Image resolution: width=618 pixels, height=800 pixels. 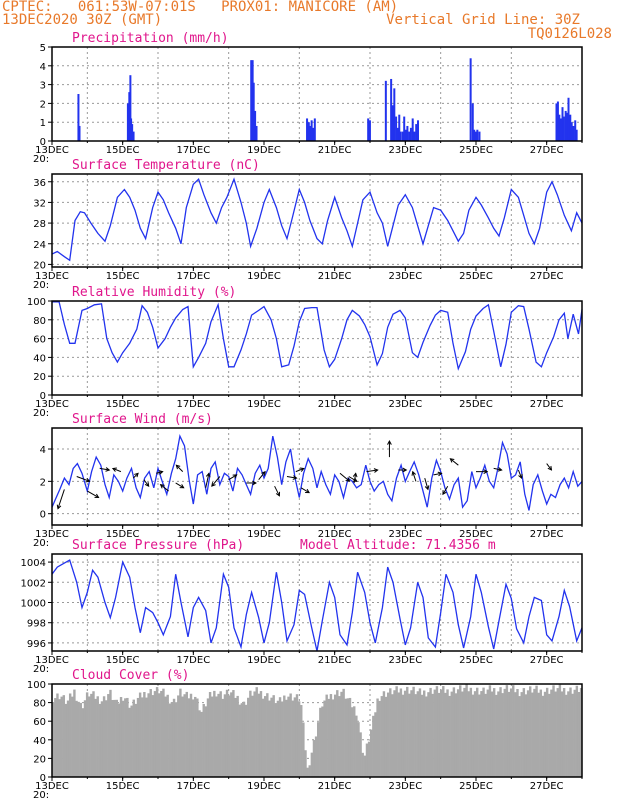 What do you see at coordinates (82, 20) in the screenshot?
I see `header-run-date: 13DEC2020 30Z (GMT)` at bounding box center [82, 20].